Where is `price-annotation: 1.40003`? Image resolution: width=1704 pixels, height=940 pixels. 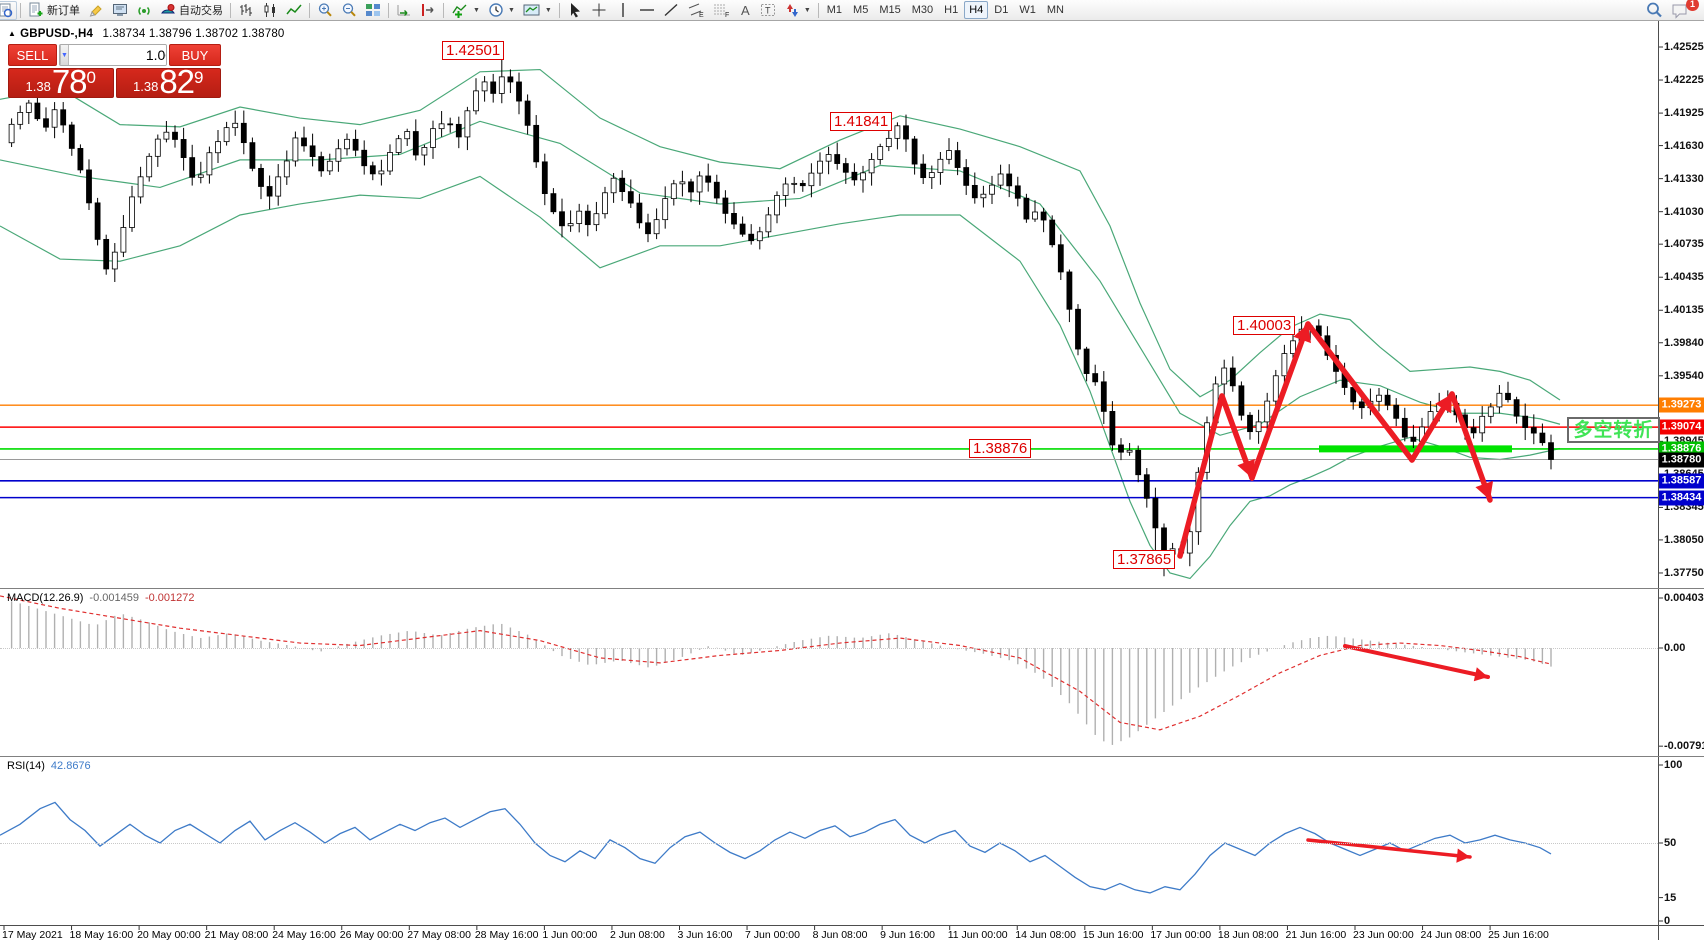 price-annotation: 1.40003 is located at coordinates (1264, 325).